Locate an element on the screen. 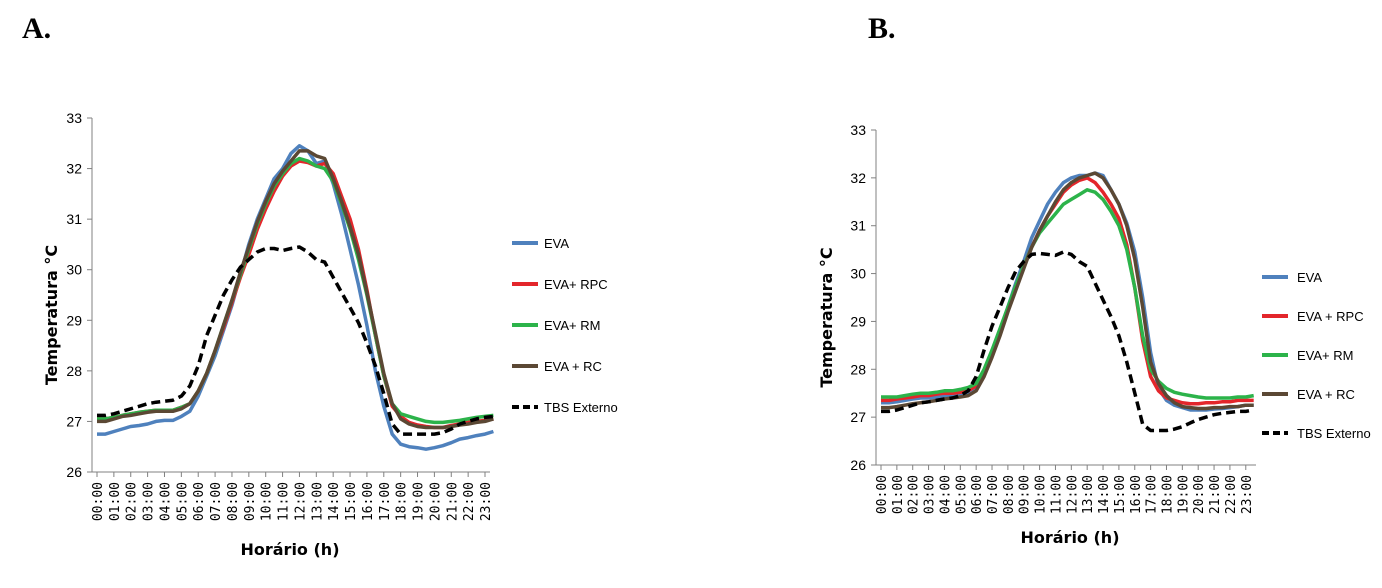 This screenshot has width=1382, height=588. series-line-eva-rpc is located at coordinates (1067, 291).